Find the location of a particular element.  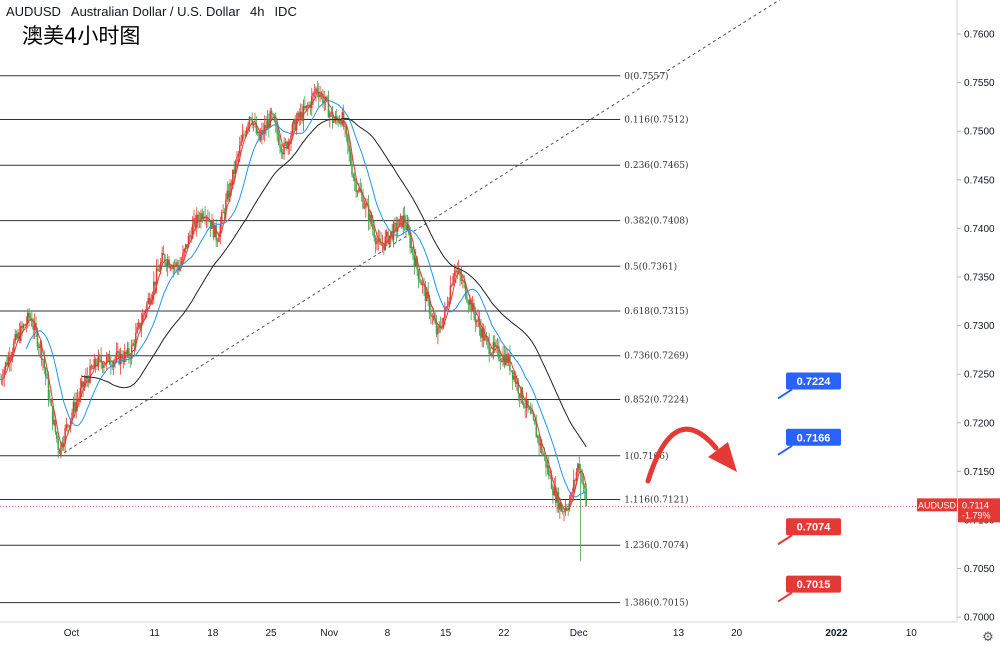

interval-label: 4h is located at coordinates (257, 11).